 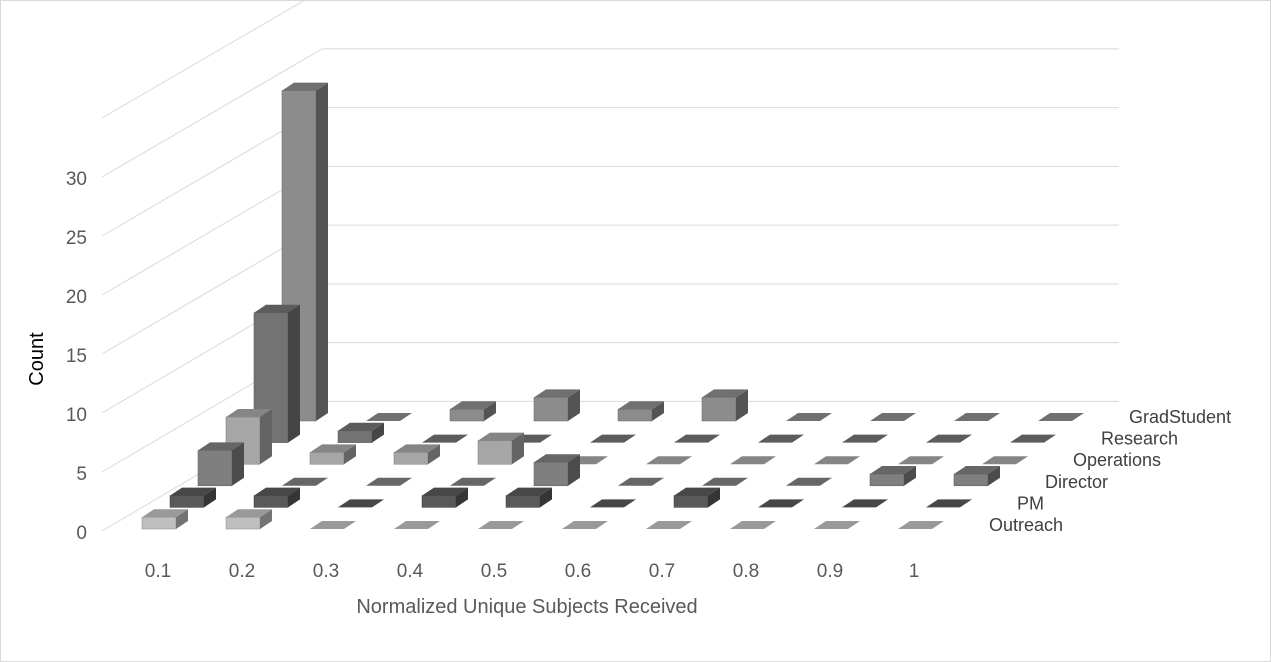 I want to click on bar-director-0.5, so click(x=556, y=470).